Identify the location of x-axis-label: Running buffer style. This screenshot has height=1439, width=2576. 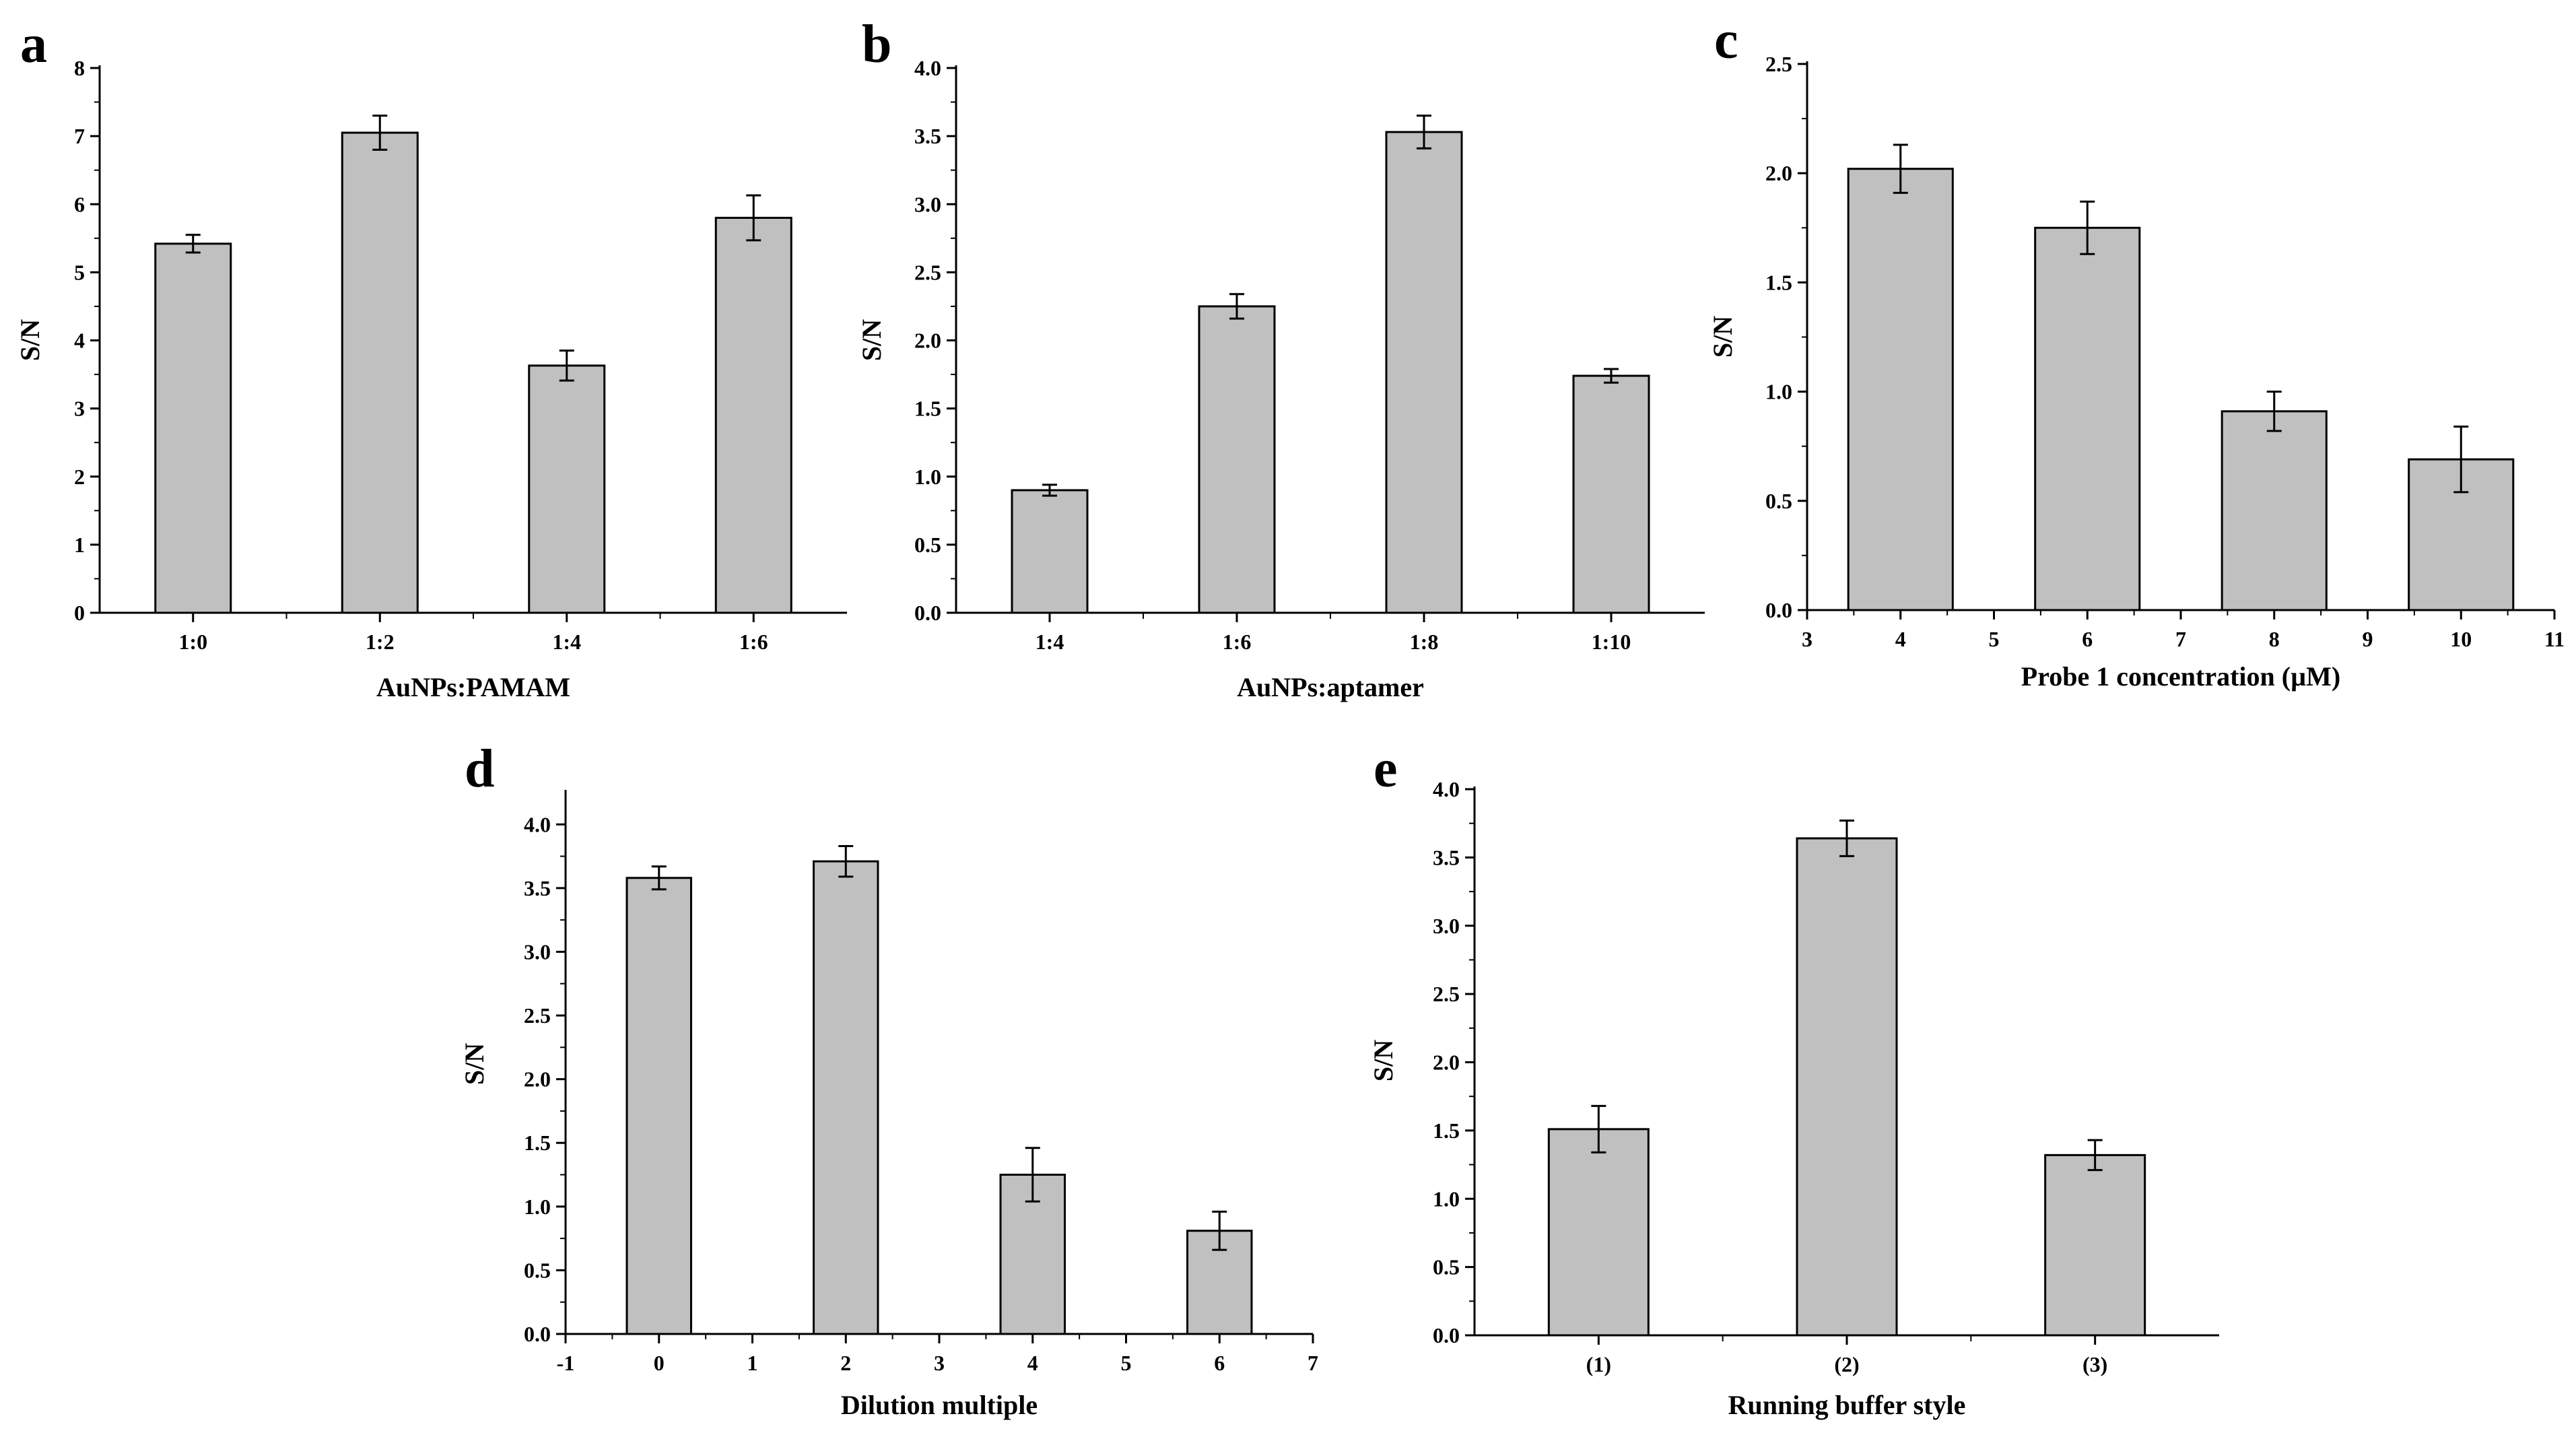
(1847, 1405).